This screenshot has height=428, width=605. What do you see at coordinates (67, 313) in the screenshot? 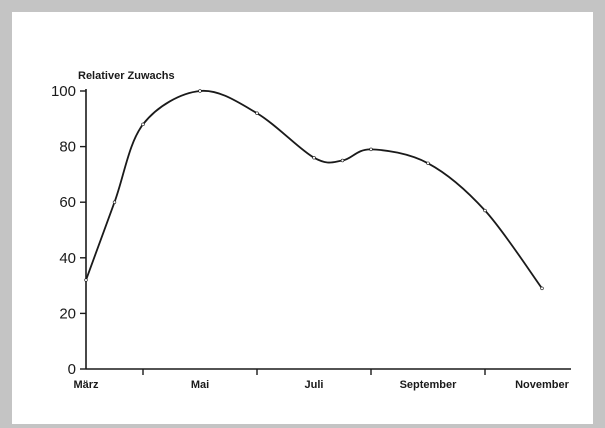
I see `y-tick-label: 20` at bounding box center [67, 313].